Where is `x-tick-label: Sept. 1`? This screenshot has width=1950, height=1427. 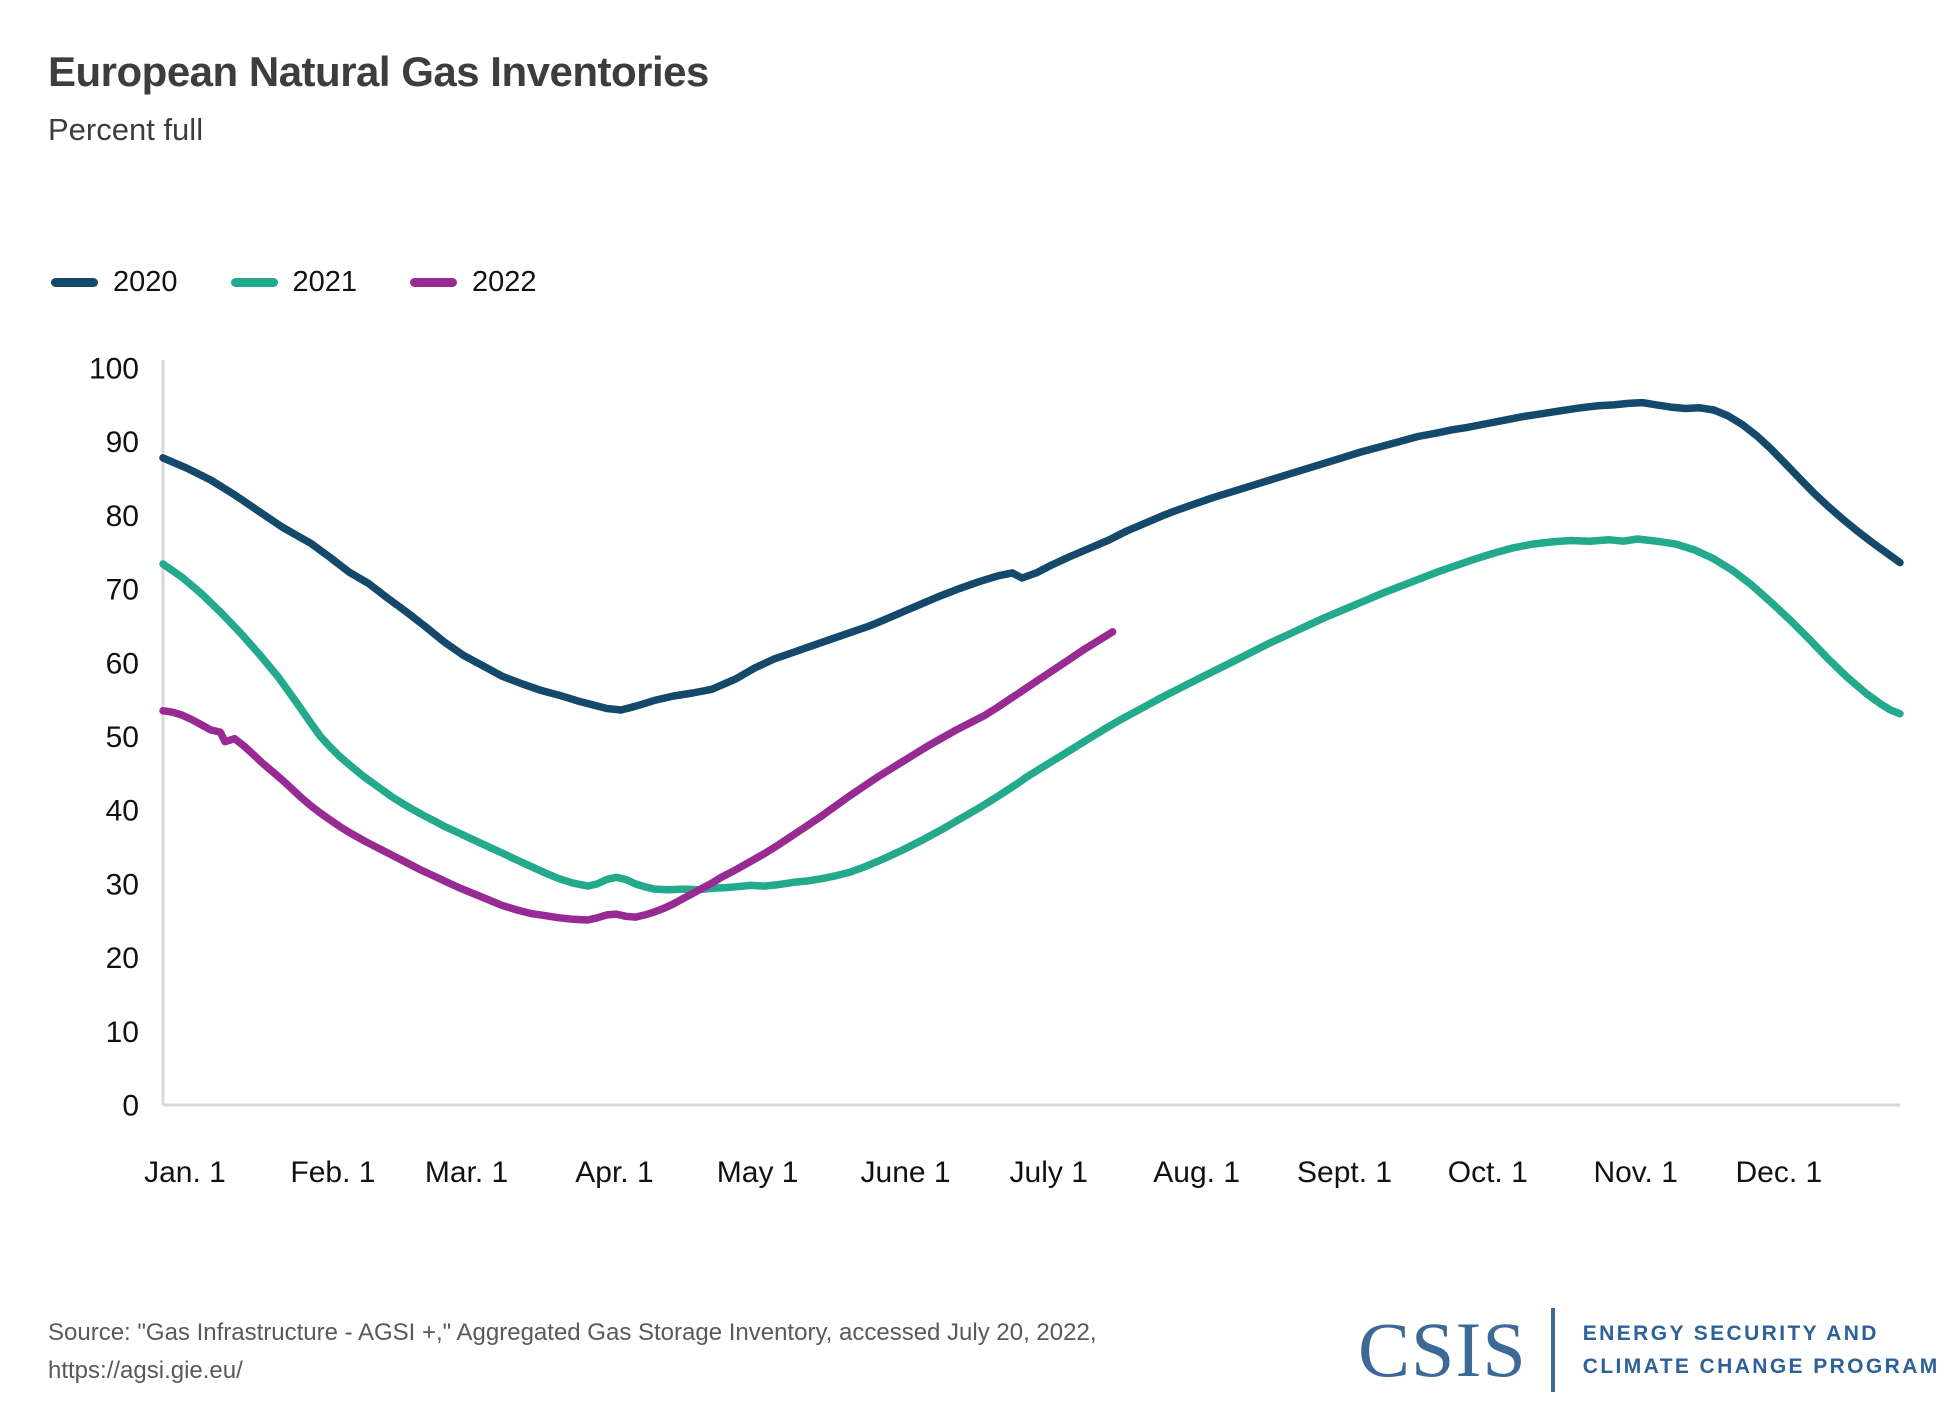
x-tick-label: Sept. 1 is located at coordinates (1344, 1172).